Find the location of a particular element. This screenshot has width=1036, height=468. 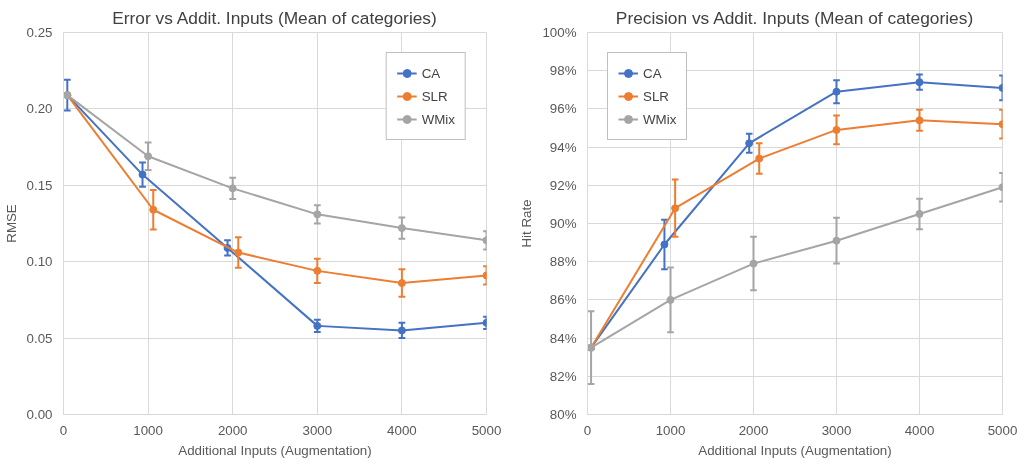

y-tick-label: 96% is located at coordinates (563, 109).